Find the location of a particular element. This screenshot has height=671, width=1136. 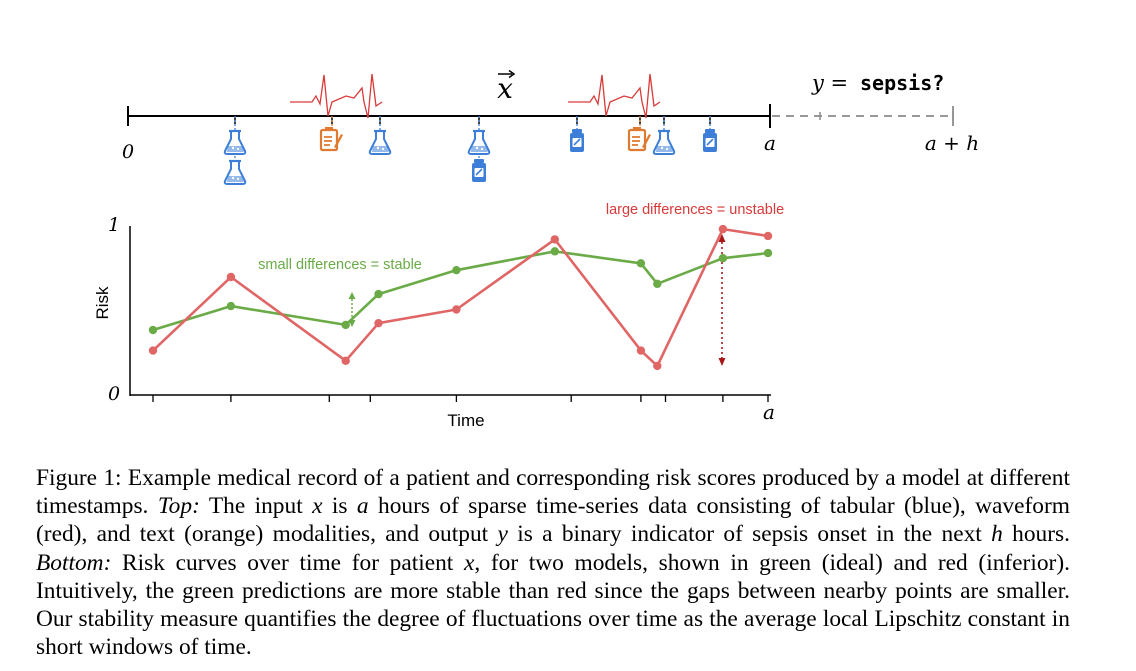

input-label: x is located at coordinates (506, 87).